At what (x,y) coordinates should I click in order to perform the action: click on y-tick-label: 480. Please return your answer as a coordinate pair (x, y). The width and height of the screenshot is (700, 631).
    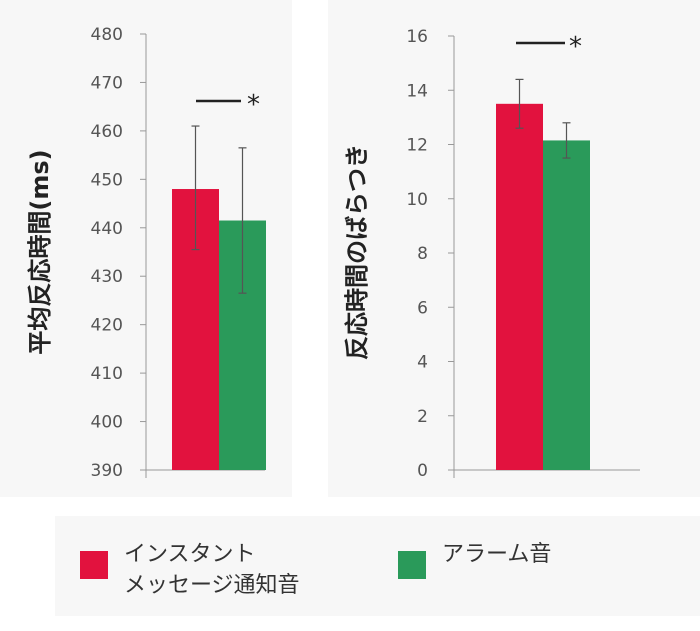
    Looking at the image, I should click on (107, 35).